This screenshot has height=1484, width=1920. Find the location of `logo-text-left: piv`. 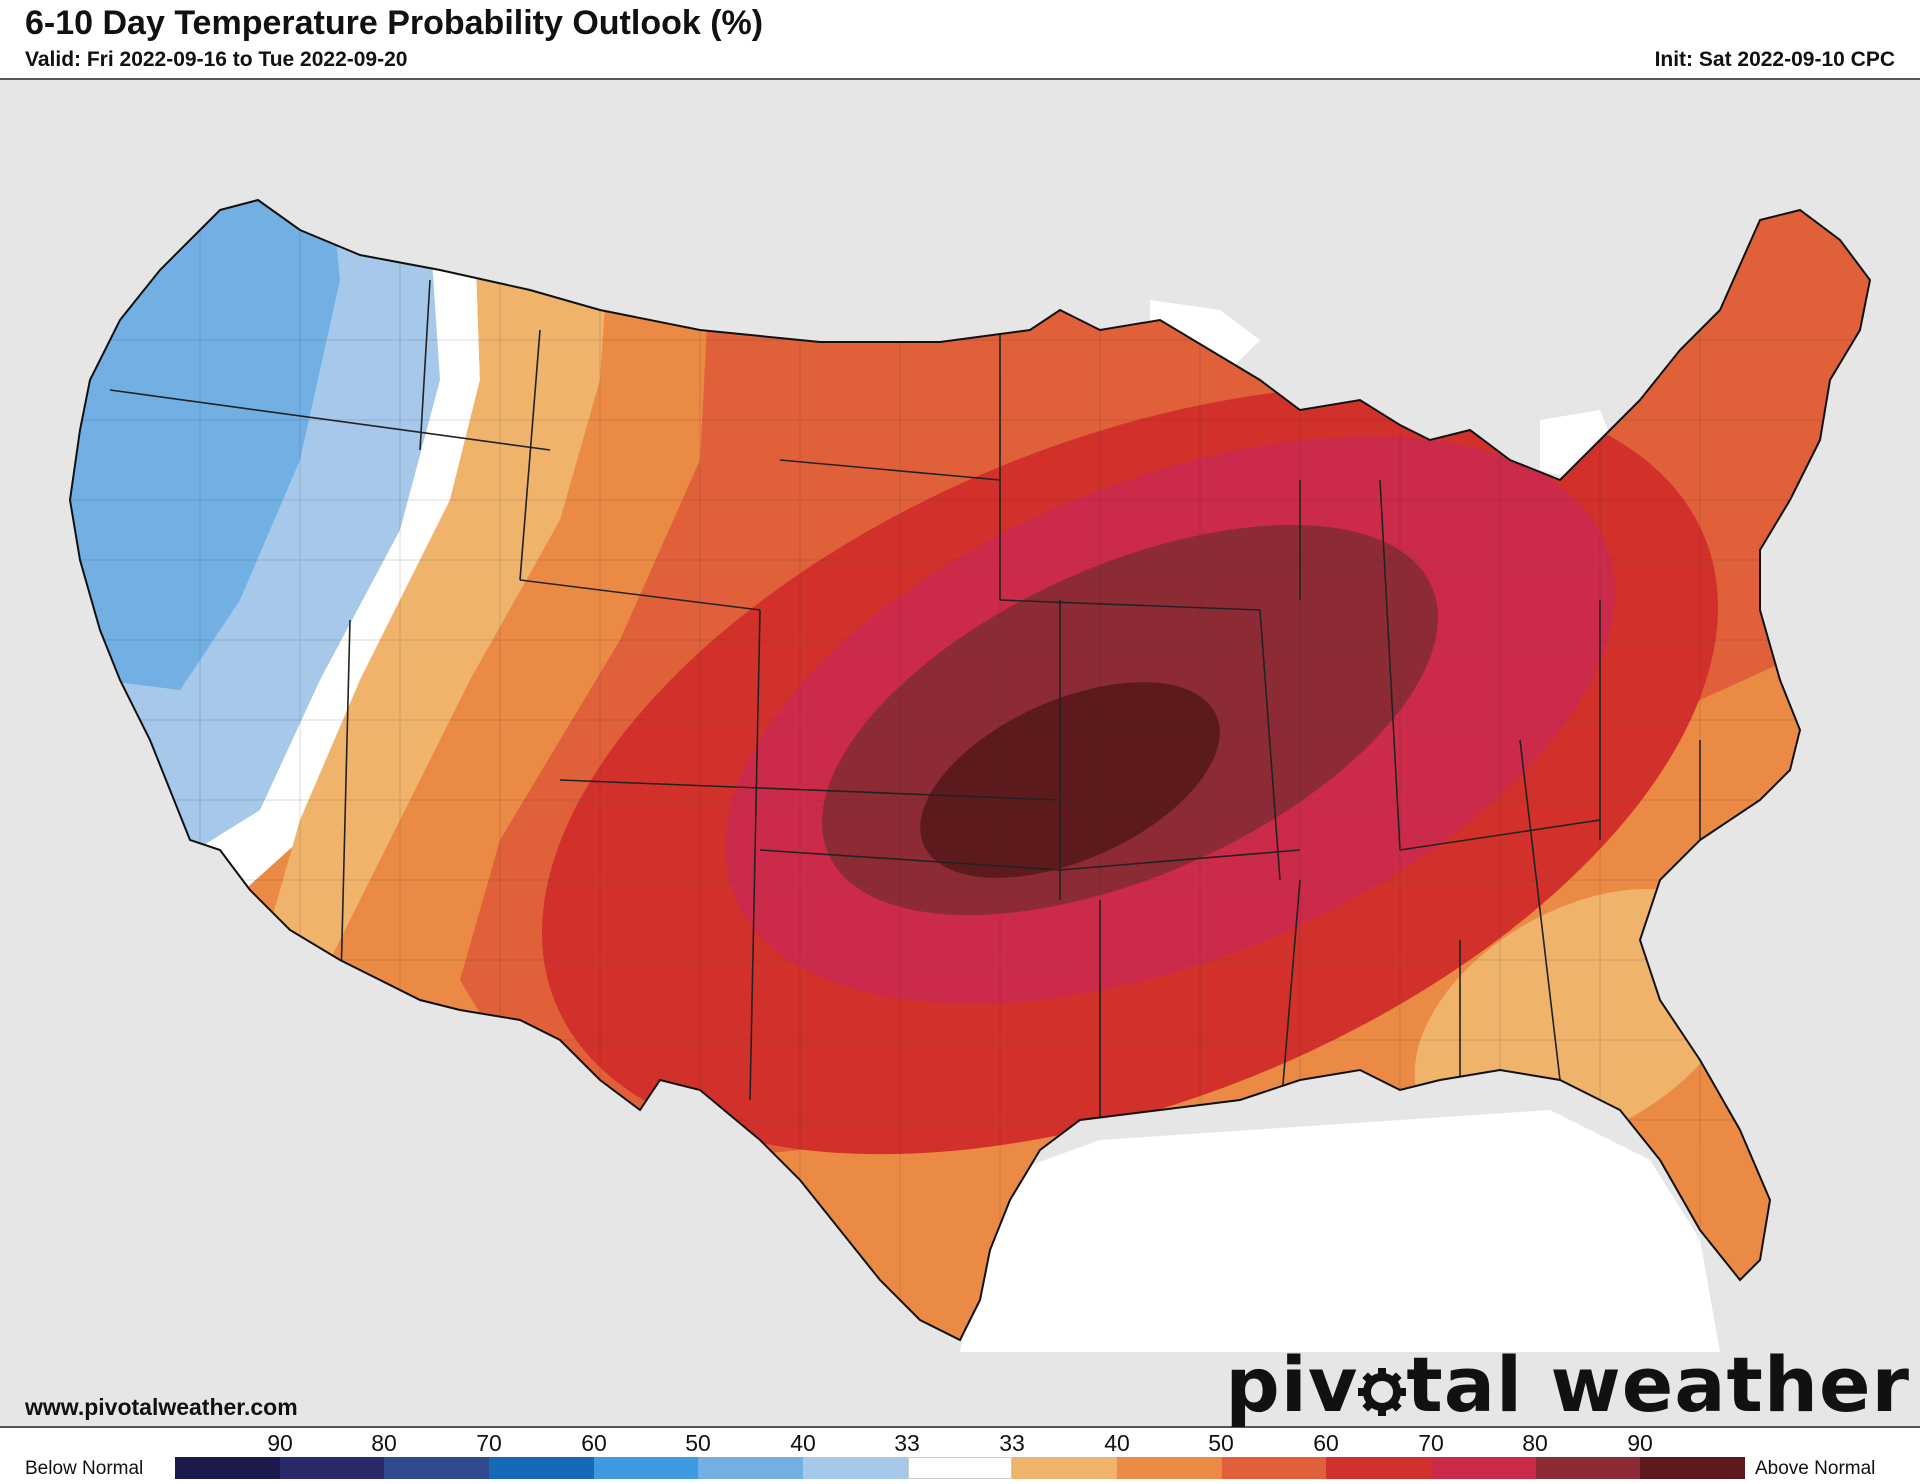

logo-text-left: piv is located at coordinates (1292, 1384).